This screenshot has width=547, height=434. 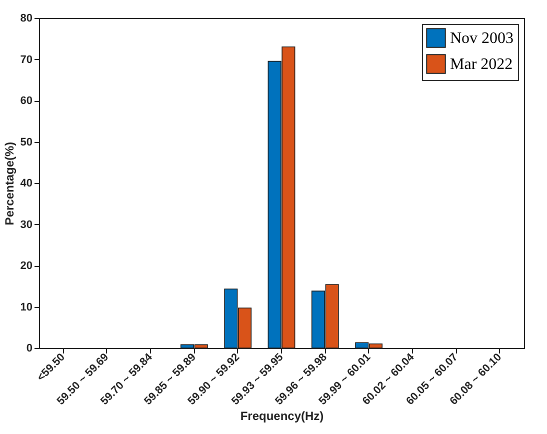 I want to click on legend-label: Nov 2003, so click(x=482, y=38).